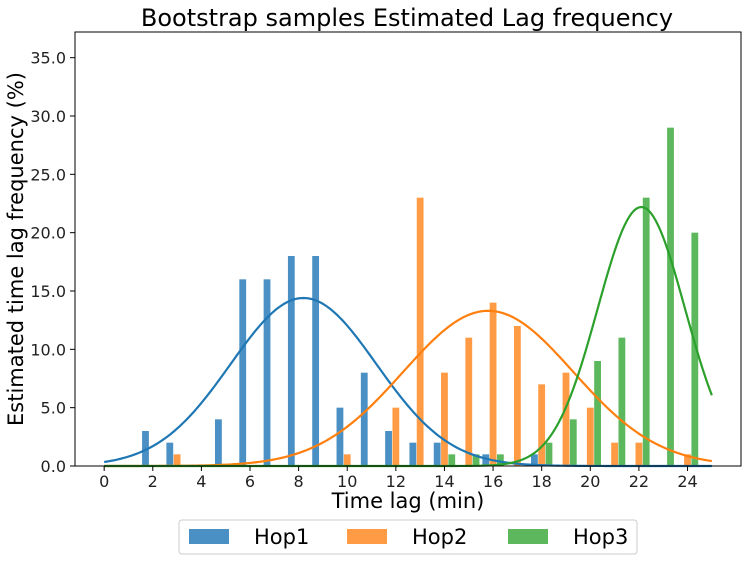 The height and width of the screenshot is (562, 749). What do you see at coordinates (396, 481) in the screenshot?
I see `x-tick-label: 12` at bounding box center [396, 481].